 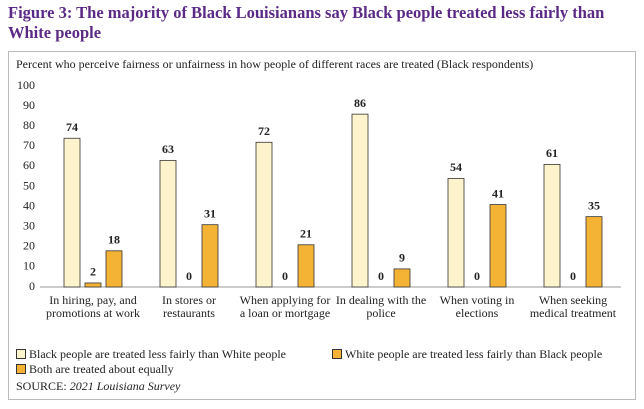 I want to click on y-tick-label: 90, so click(x=29, y=105).